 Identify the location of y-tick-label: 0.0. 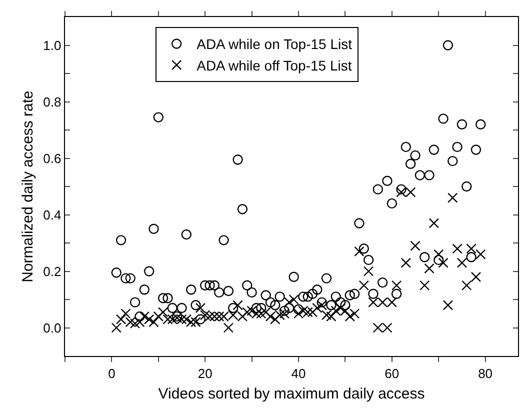
(52, 328).